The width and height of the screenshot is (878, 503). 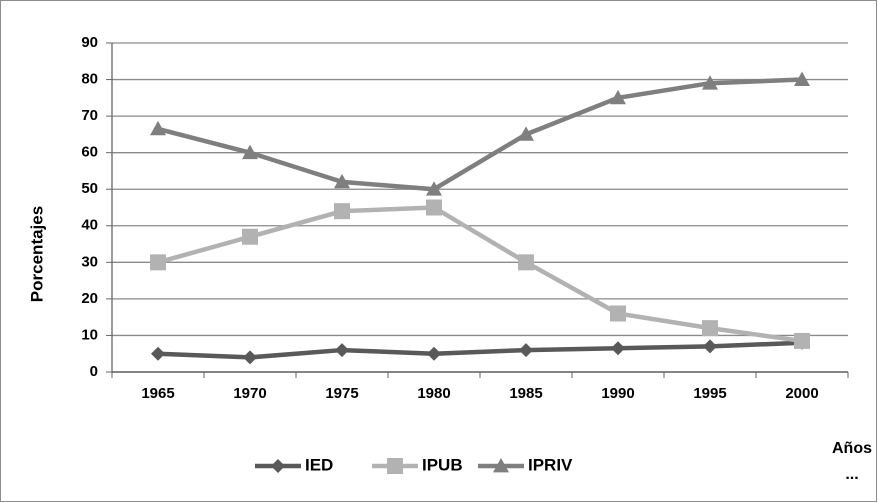 I want to click on y-tick-label: 20, so click(x=89, y=298).